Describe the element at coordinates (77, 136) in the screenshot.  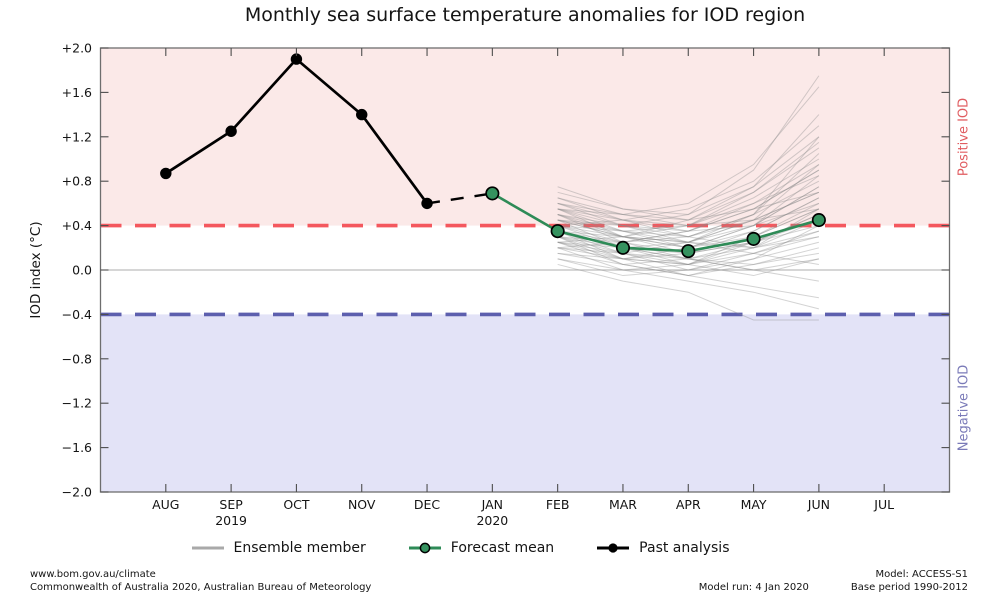
I see `y-tick-label: +1.2` at that location.